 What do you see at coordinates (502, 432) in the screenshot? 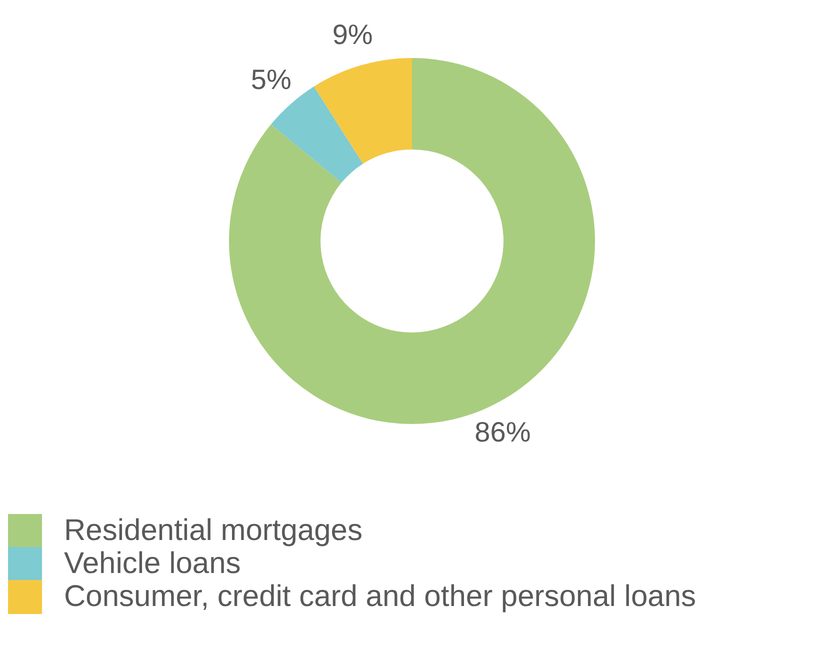
I see `data-label: 86%` at bounding box center [502, 432].